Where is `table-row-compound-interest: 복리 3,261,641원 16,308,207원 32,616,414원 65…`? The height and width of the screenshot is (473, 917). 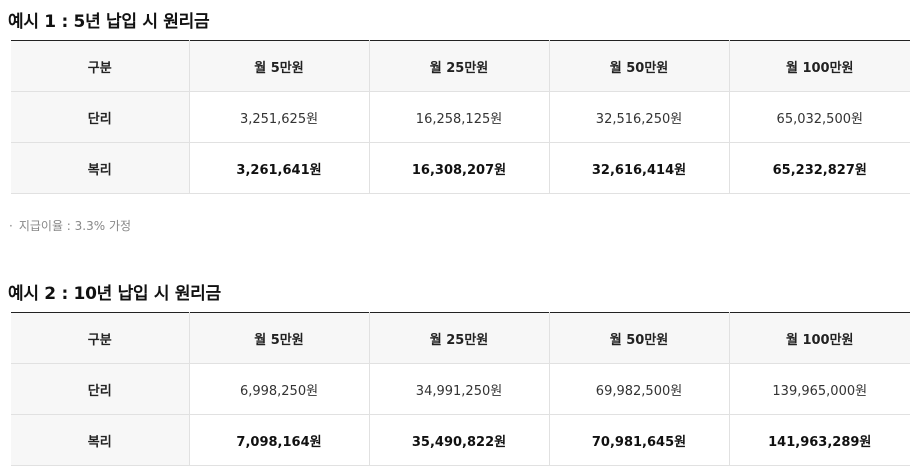
table-row-compound-interest: 복리 3,261,641원 16,308,207원 32,616,414원 65… is located at coordinates (460, 168).